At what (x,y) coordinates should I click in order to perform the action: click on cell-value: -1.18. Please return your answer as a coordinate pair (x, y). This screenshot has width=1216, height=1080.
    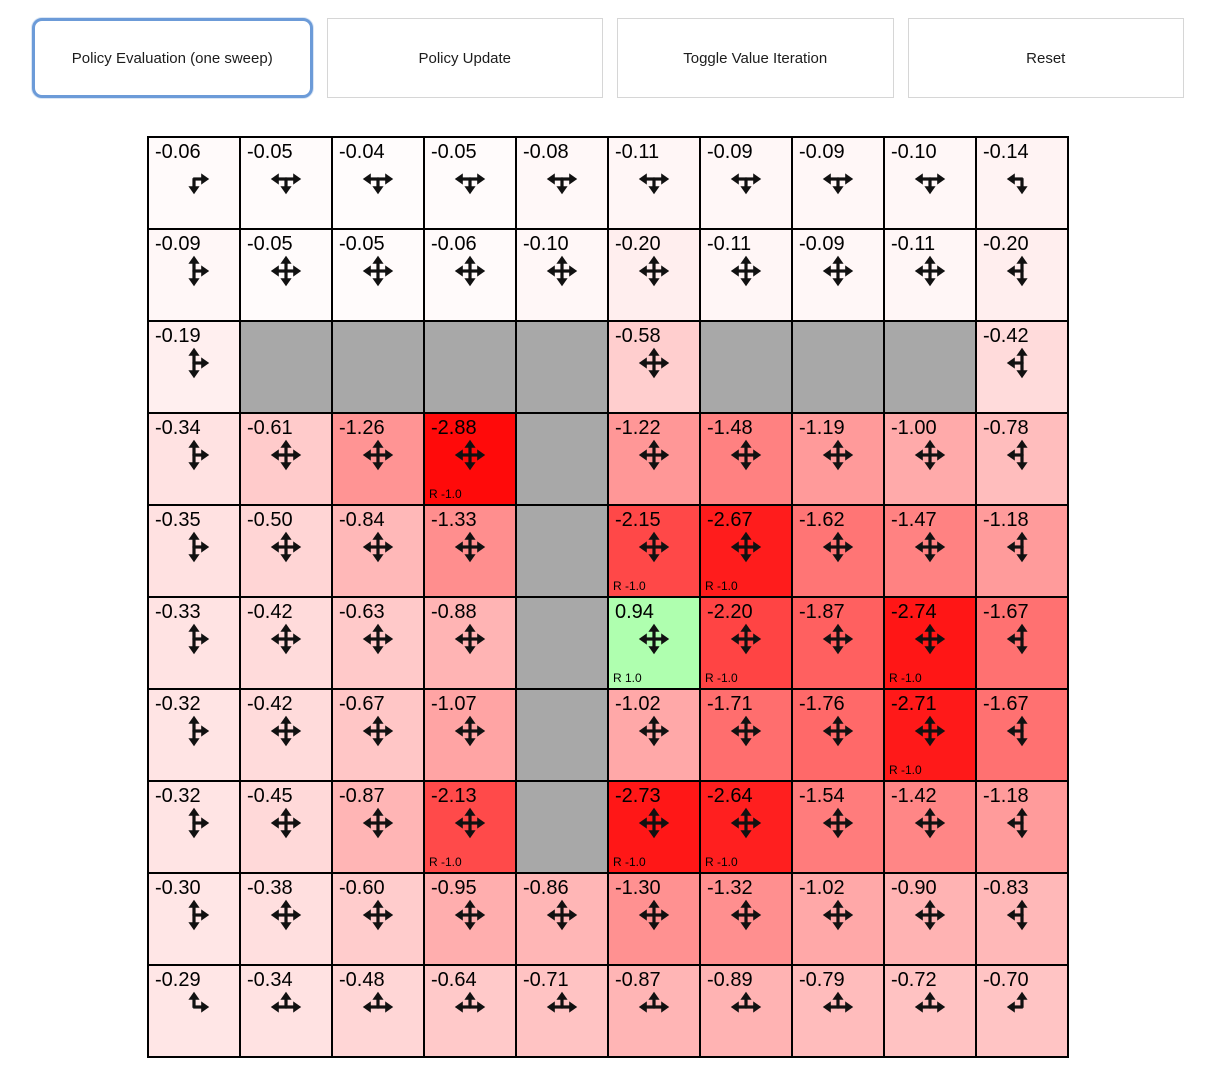
    Looking at the image, I should click on (1006, 796).